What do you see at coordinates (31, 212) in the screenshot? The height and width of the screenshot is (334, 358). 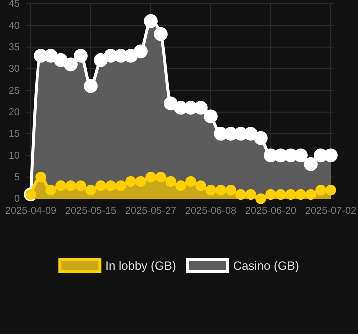 I see `x-tick-label: 2025-04-09` at bounding box center [31, 212].